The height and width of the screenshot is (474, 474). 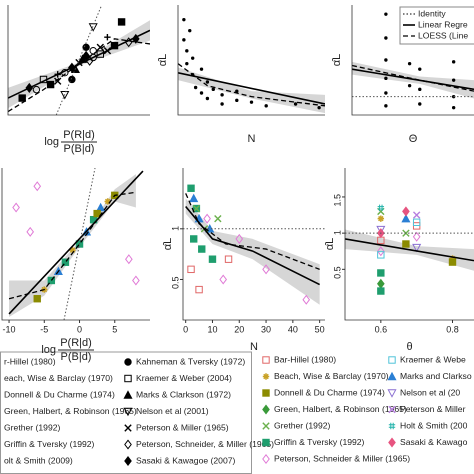 What do you see at coordinates (58, 378) in the screenshot?
I see `legend-label: each, Wise & Barclay (1970)` at bounding box center [58, 378].